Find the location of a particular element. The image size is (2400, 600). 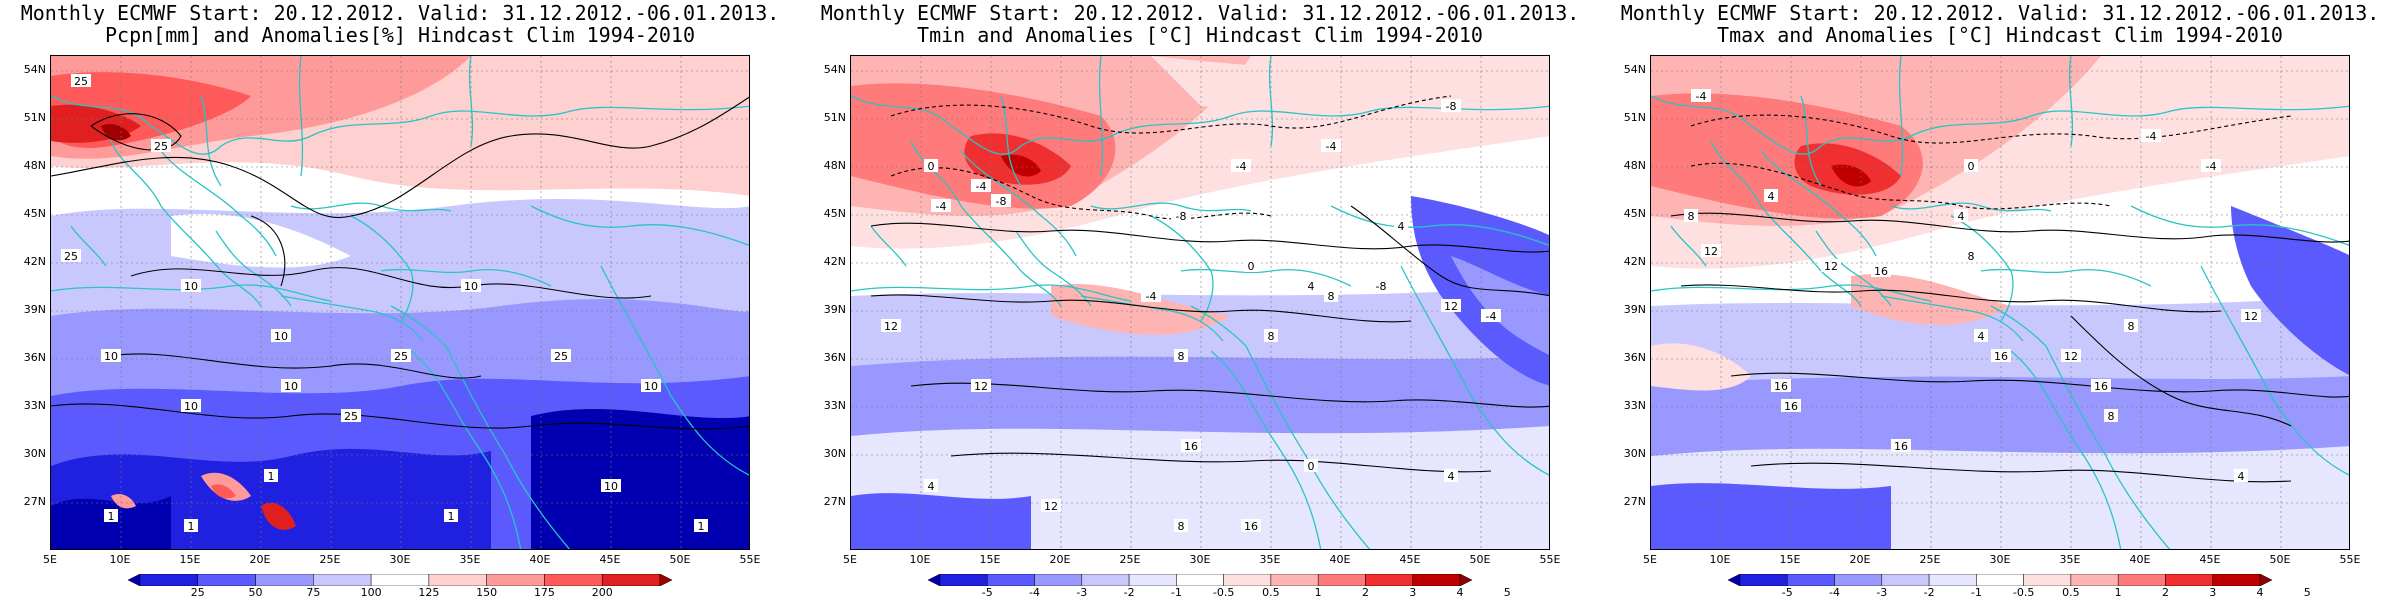

colorbar-tick-label: 2 is located at coordinates (2165, 592).